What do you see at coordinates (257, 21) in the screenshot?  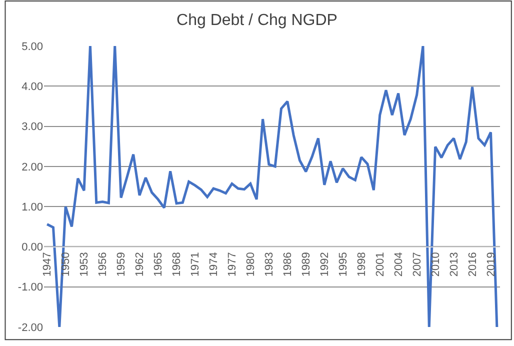 I see `chart-title: Chg Debt / Chg NGDP` at bounding box center [257, 21].